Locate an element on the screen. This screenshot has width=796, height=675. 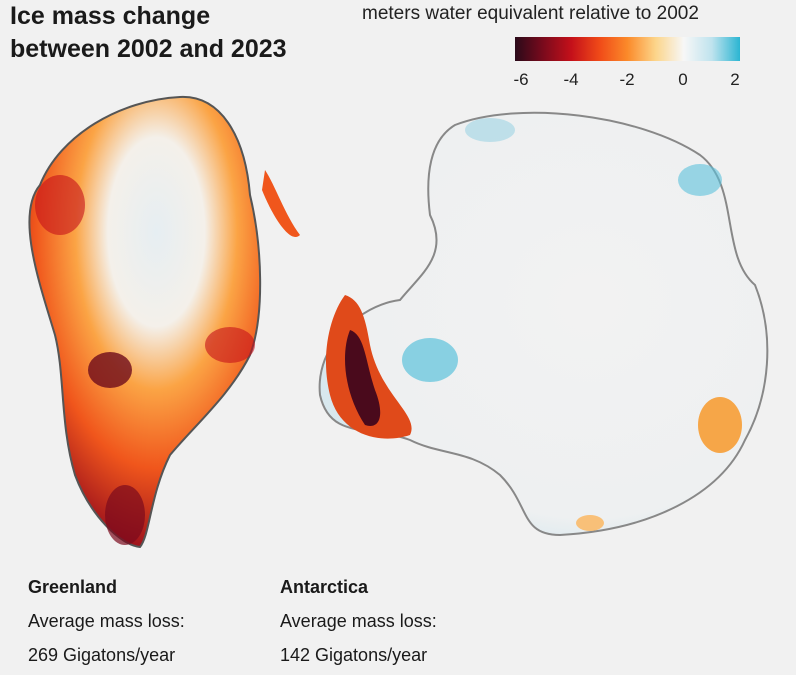
title-line-2: between 2002 and 2023 is located at coordinates (148, 49).